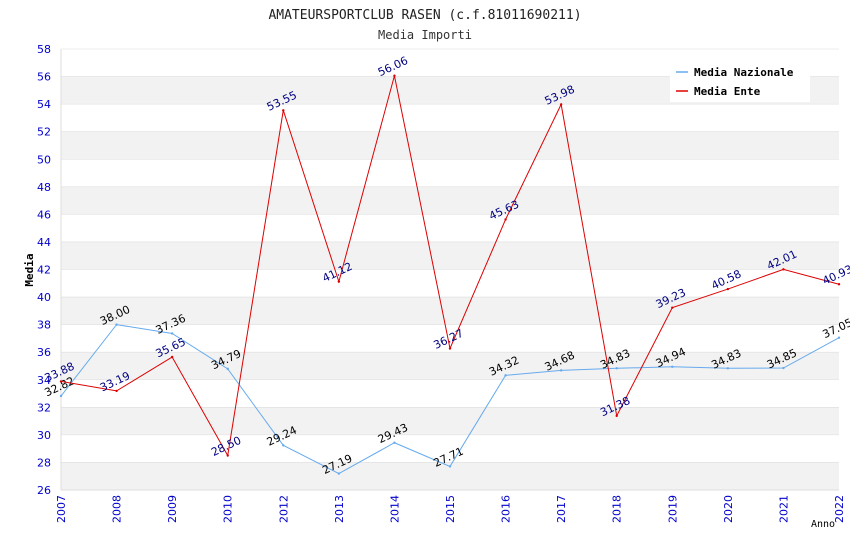 This screenshot has height=550, width=850. Describe the element at coordinates (44, 490) in the screenshot. I see `y-tick-label: 26` at that location.